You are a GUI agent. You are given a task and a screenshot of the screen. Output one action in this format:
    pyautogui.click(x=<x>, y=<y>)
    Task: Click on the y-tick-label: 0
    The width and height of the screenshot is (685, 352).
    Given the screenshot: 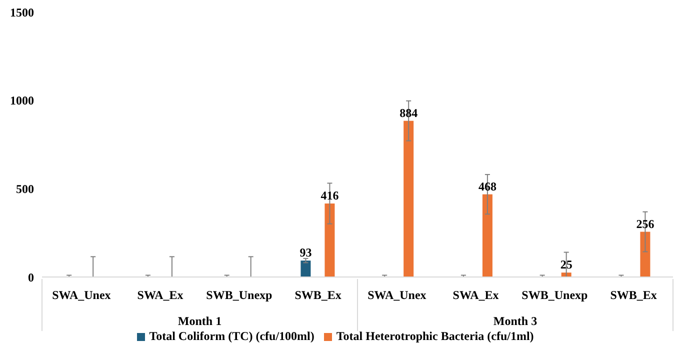 What is the action you would take?
    pyautogui.click(x=31, y=277)
    